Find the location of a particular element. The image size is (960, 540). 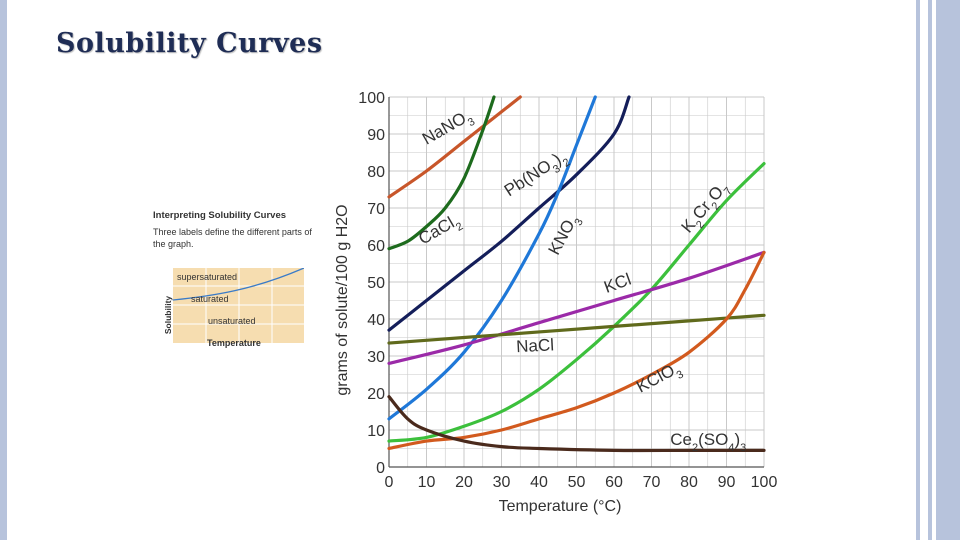

x-tick-label: 90 is located at coordinates (727, 482).